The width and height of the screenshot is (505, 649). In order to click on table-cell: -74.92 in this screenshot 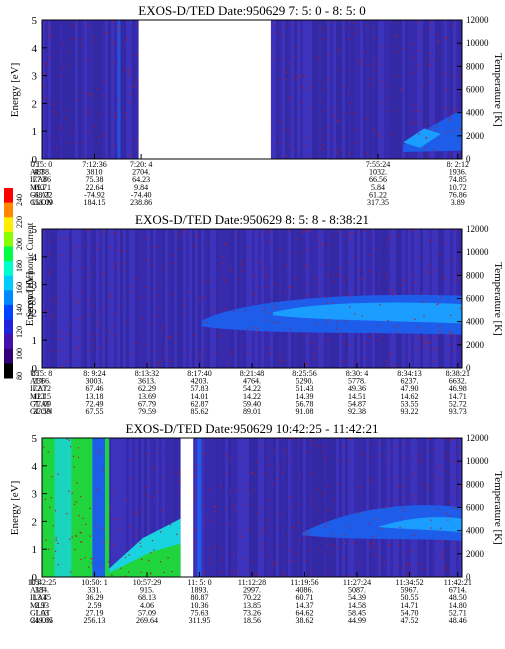, I will do `click(94, 194)`.